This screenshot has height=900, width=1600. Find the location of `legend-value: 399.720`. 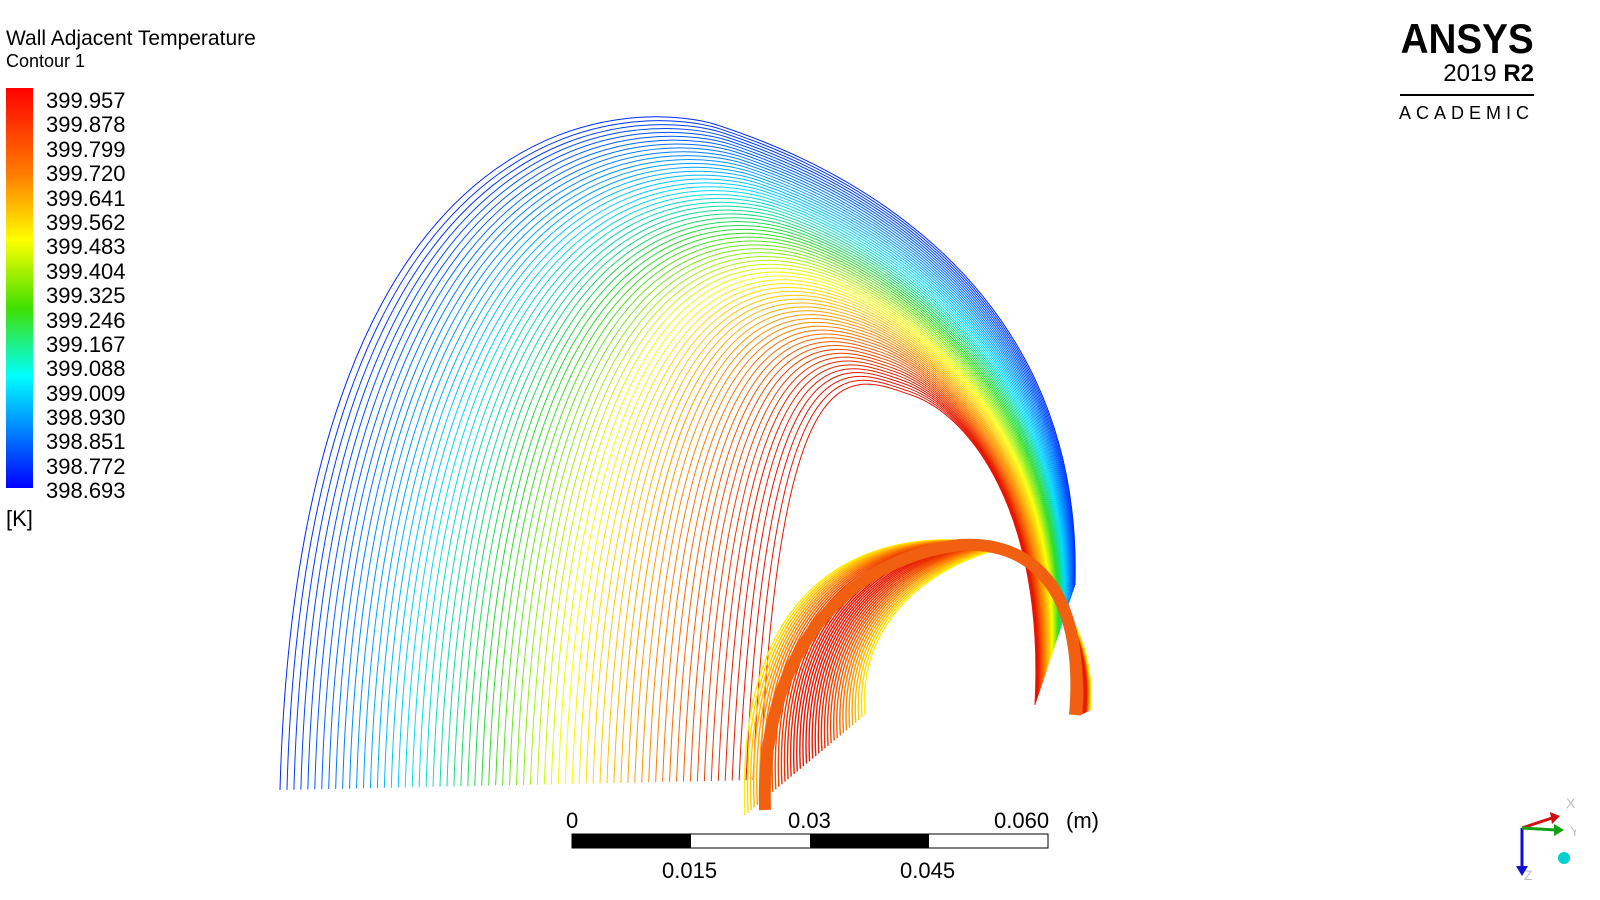

legend-value: 399.720 is located at coordinates (86, 174).